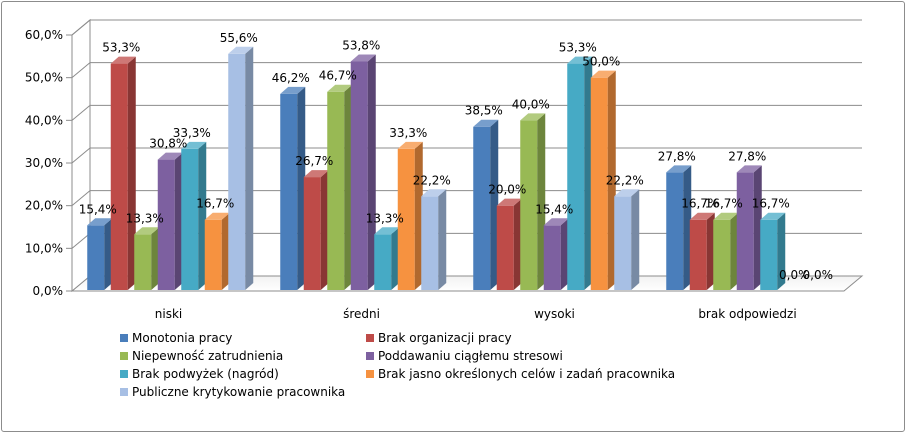 The width and height of the screenshot is (906, 433). Describe the element at coordinates (361, 314) in the screenshot. I see `x-category-label: średni` at that location.